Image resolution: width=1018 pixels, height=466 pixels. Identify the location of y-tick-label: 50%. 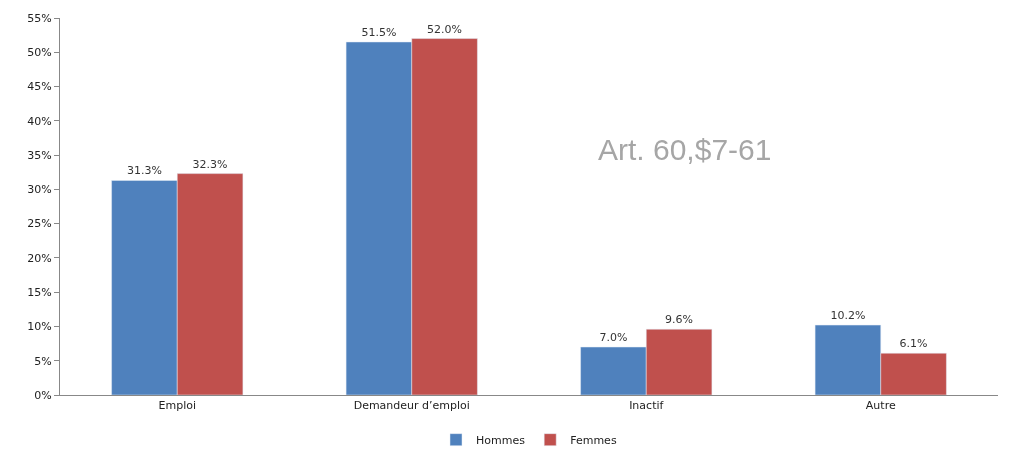
(39, 53).